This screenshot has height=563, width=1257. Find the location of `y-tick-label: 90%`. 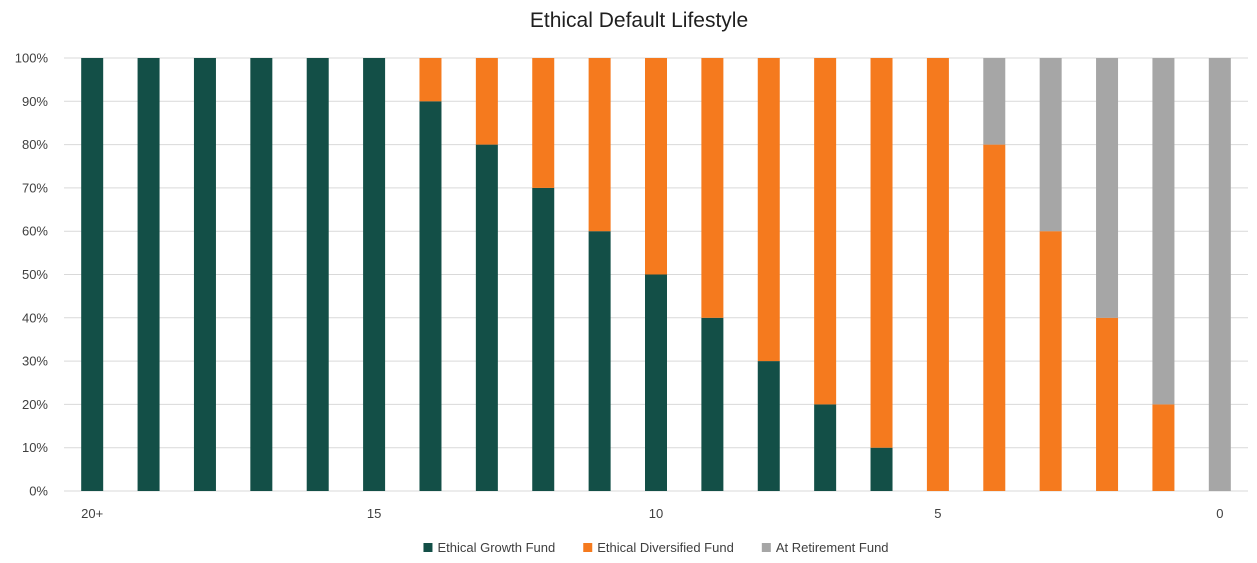

y-tick-label: 90% is located at coordinates (35, 101).